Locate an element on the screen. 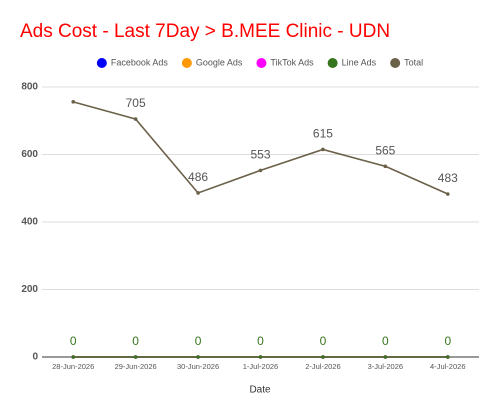 This screenshot has height=415, width=500. legend-label: Google Ads is located at coordinates (219, 62).